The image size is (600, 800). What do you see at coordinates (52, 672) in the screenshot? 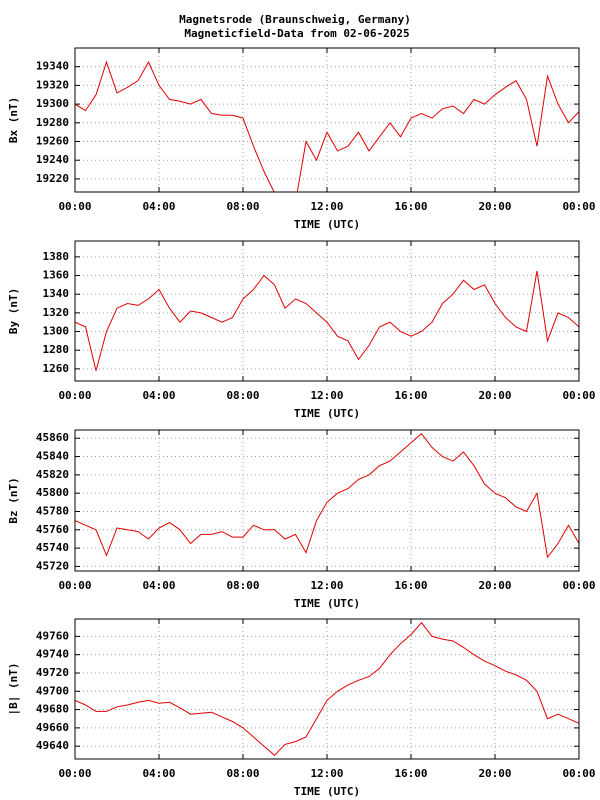
I see `y-tick-label: 49720` at bounding box center [52, 672].